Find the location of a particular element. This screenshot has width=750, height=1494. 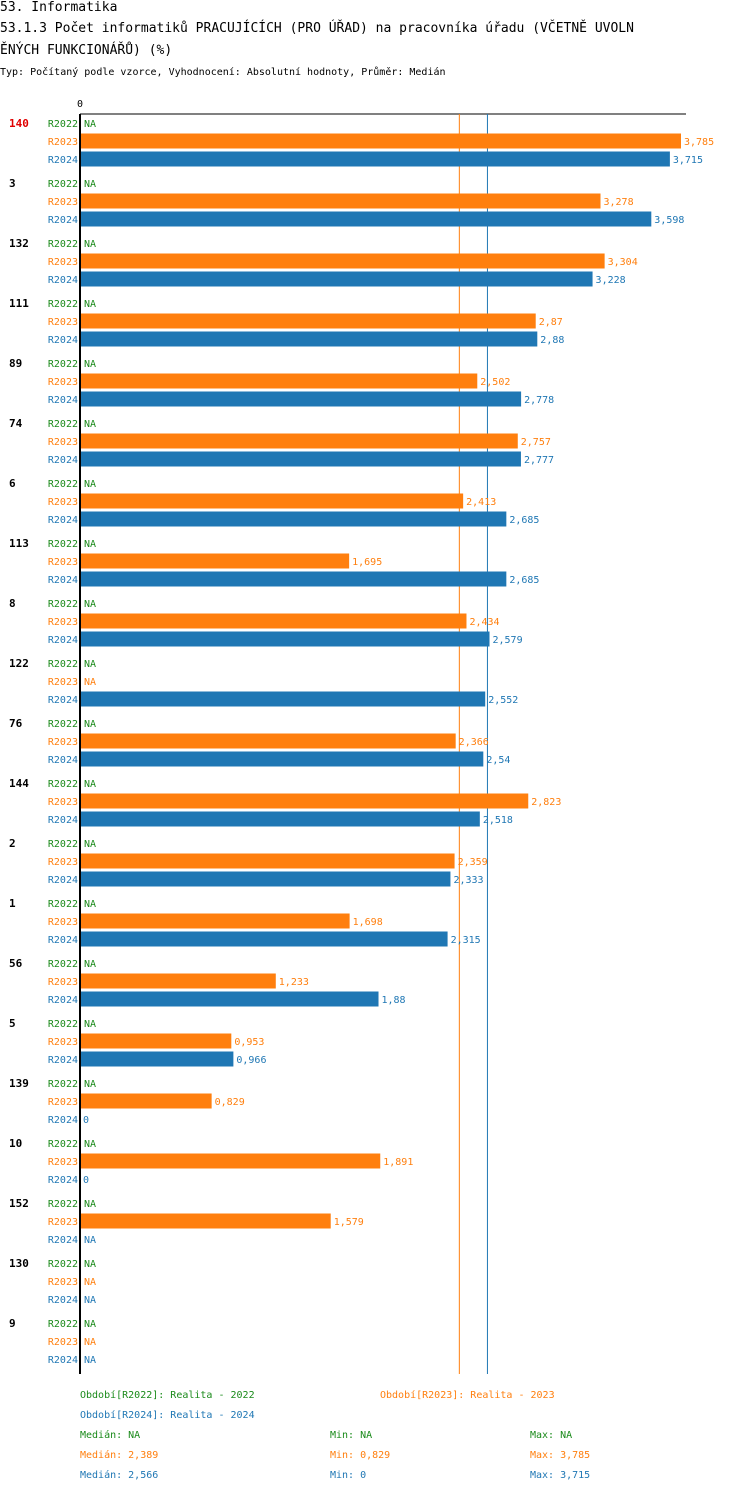

stat-r2024-median: Medián: 2,566 is located at coordinates (119, 1475).